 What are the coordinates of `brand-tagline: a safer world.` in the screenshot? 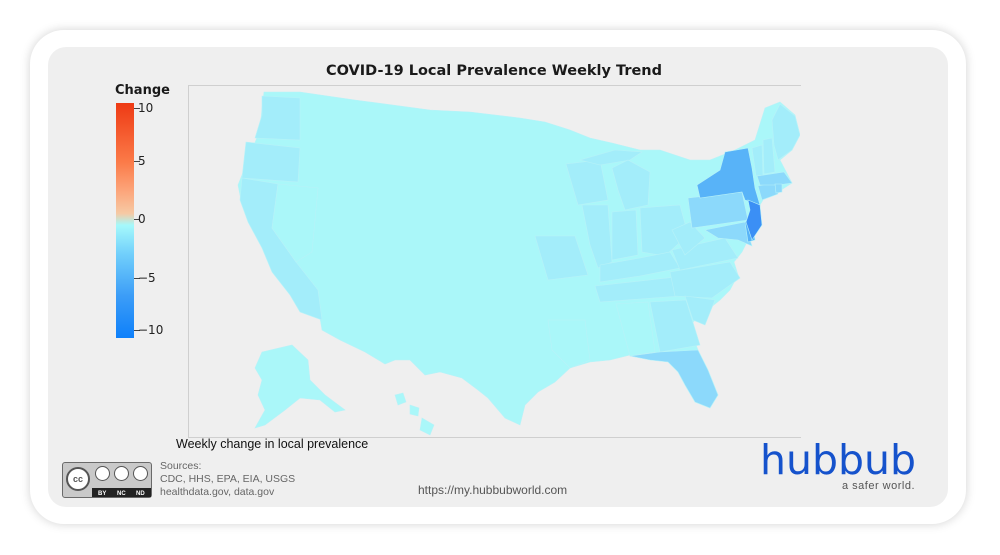 It's located at (879, 486).